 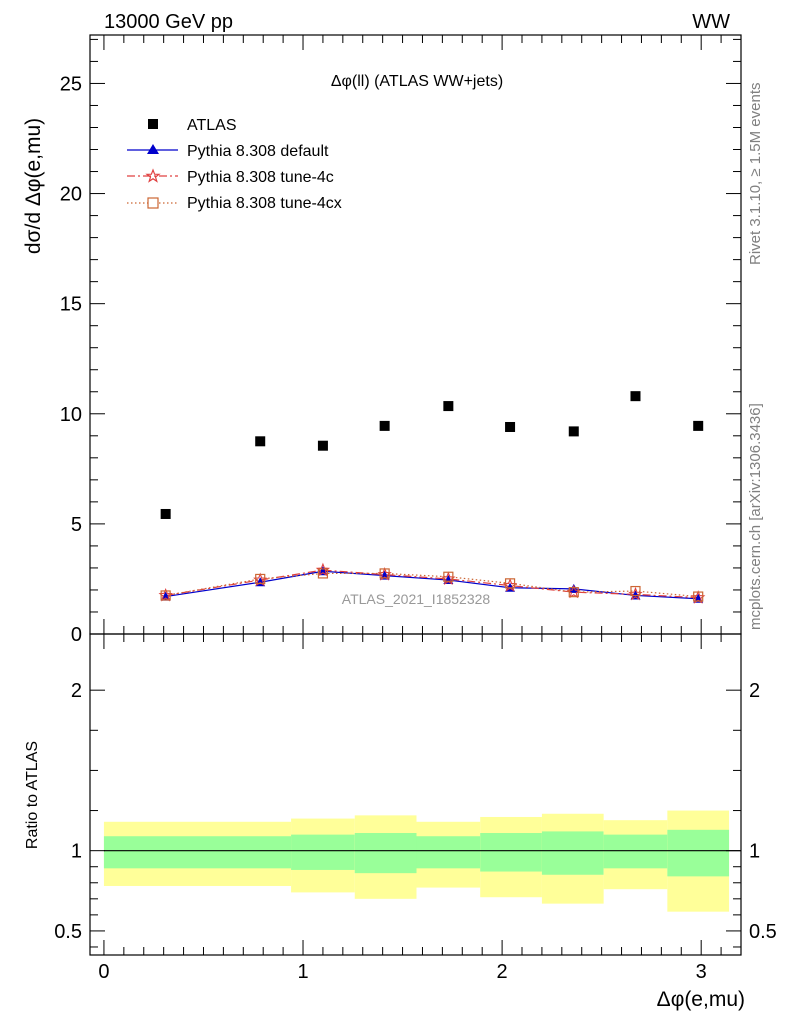 I want to click on header-energy-label: 13000 GeV pp, so click(x=168, y=22).